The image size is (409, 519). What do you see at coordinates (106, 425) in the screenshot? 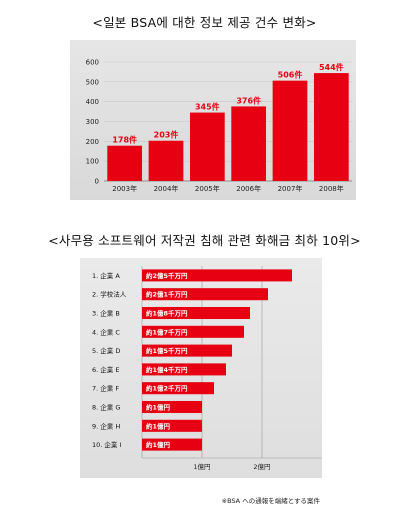
I see `category-label: 9. 企業 H` at bounding box center [106, 425].